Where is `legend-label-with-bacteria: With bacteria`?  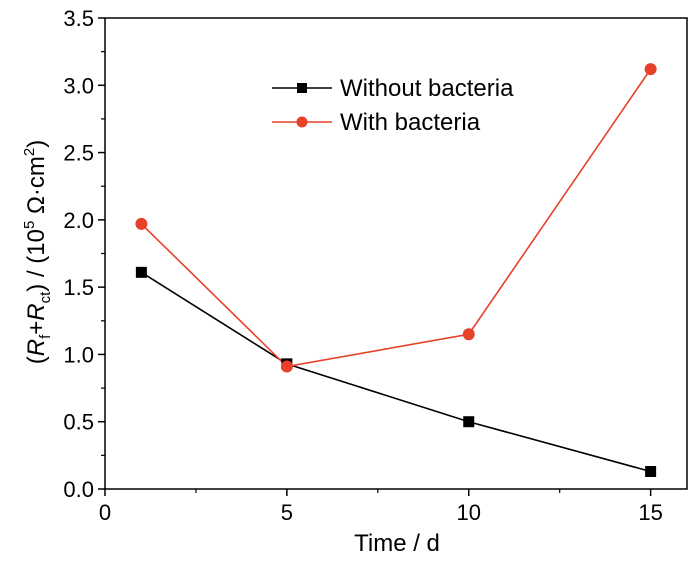
legend-label-with-bacteria: With bacteria is located at coordinates (410, 122).